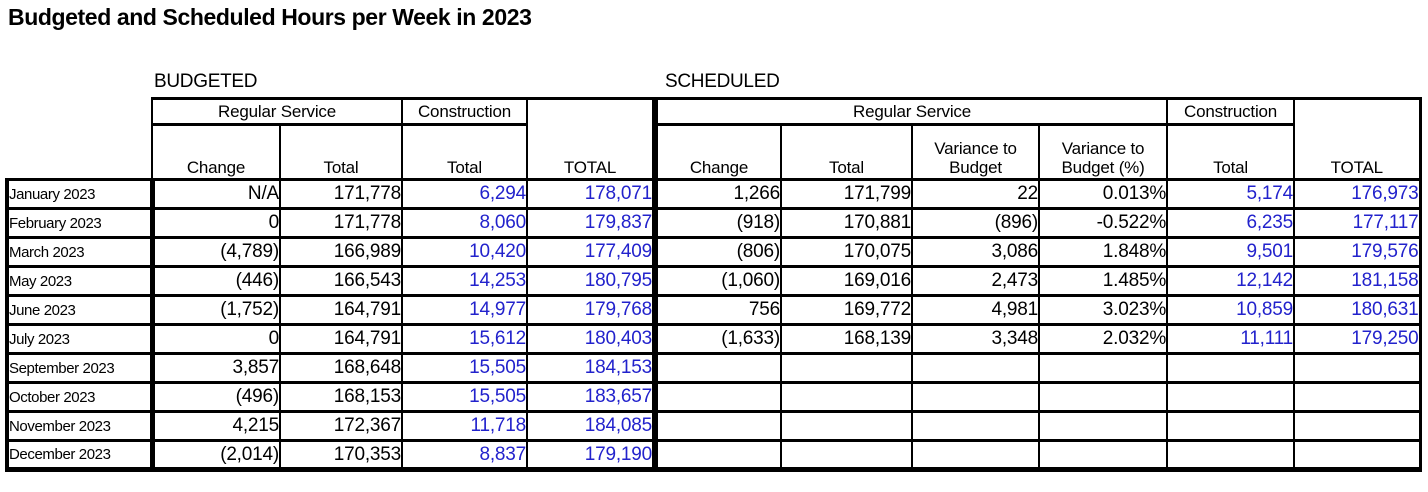  Describe the element at coordinates (847, 310) in the screenshot. I see `cell-scheduled-total: 169,772` at that location.